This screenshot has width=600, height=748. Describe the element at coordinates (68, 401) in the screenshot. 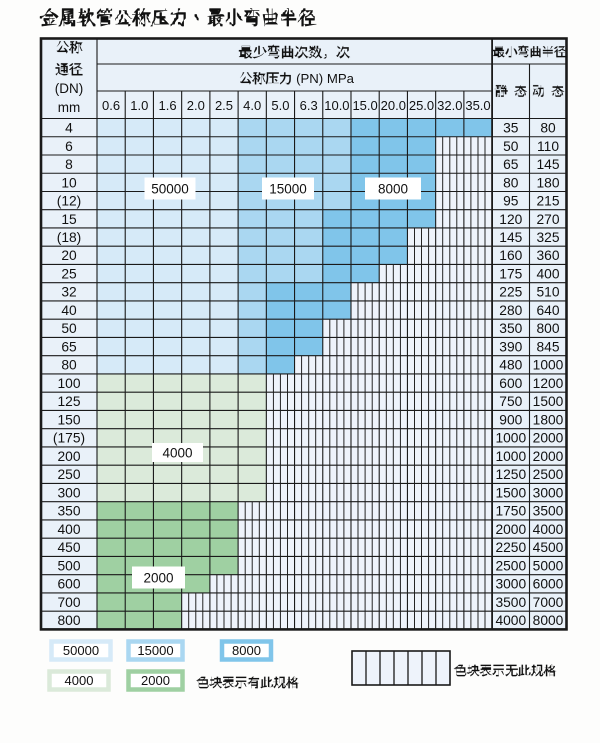

I see `svg-text: 125` at that location.